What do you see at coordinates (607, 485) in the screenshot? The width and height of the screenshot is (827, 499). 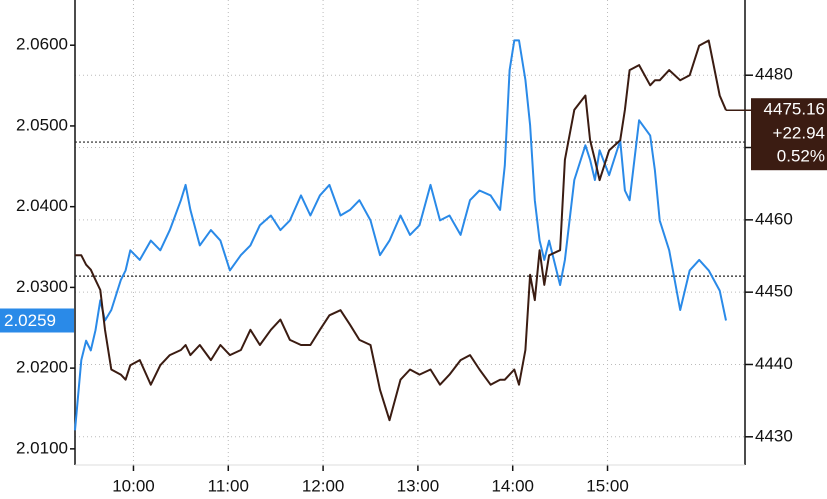 I see `x-tick-label: 15:00` at bounding box center [607, 485].